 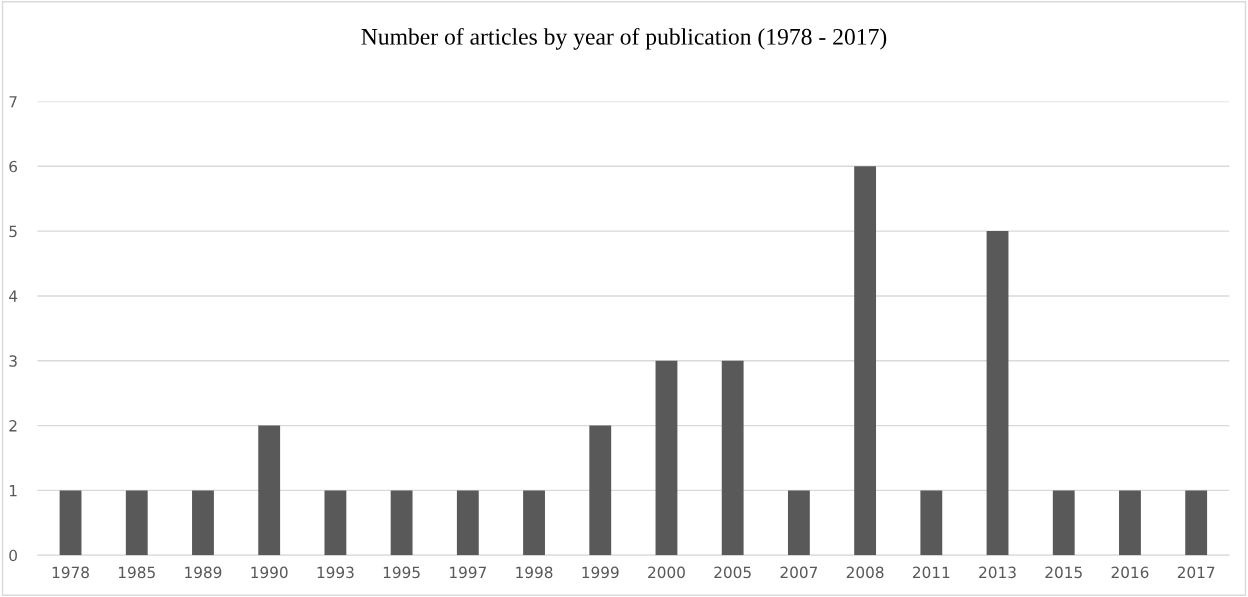 I want to click on x-tick-label: 2013, so click(x=997, y=572).